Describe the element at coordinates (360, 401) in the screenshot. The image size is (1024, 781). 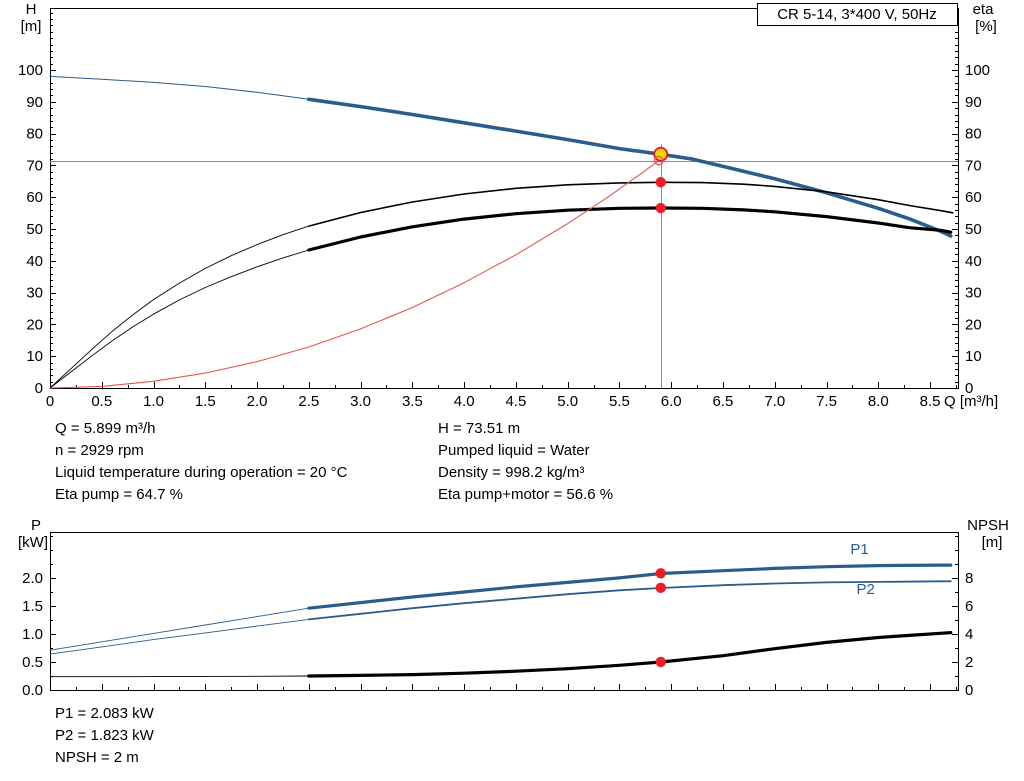
I see `x-tick-label: 3.0` at that location.